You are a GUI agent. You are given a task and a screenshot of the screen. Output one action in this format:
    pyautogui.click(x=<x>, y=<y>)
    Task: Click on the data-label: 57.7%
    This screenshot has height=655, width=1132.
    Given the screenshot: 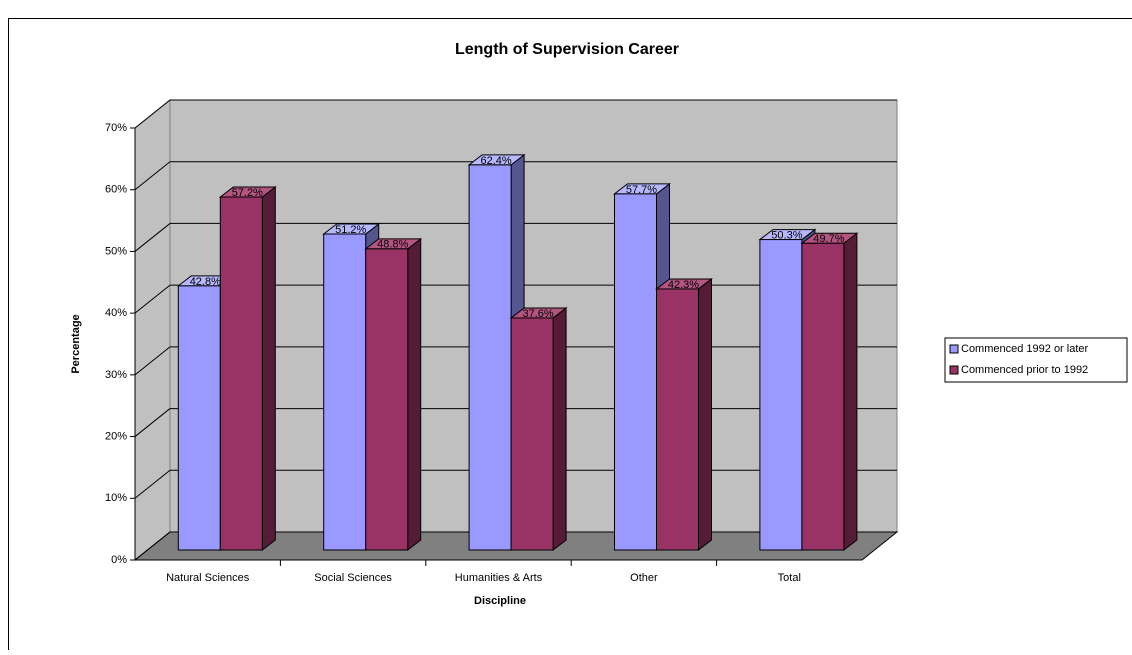 What is the action you would take?
    pyautogui.click(x=641, y=190)
    